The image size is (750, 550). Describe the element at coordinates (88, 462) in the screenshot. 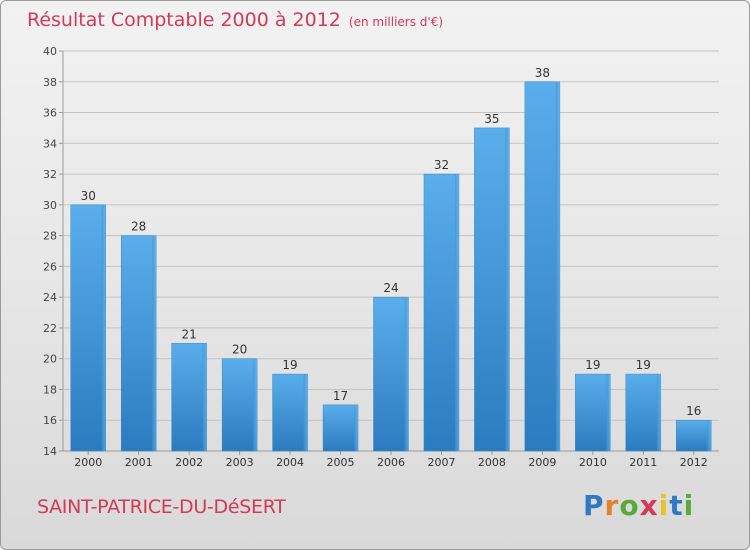

I see `x-tick-label: 2000` at that location.